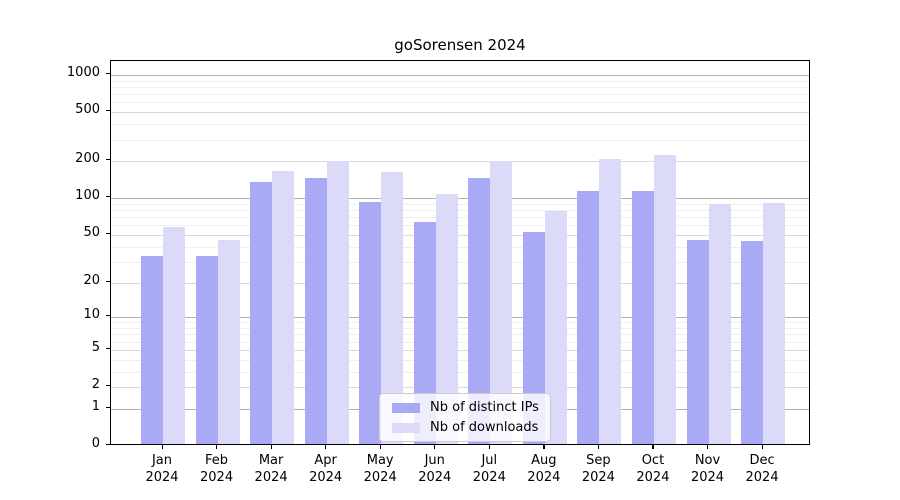 This screenshot has width=900, height=500. Describe the element at coordinates (460, 45) in the screenshot. I see `chart-title: goSorensen 2024` at that location.